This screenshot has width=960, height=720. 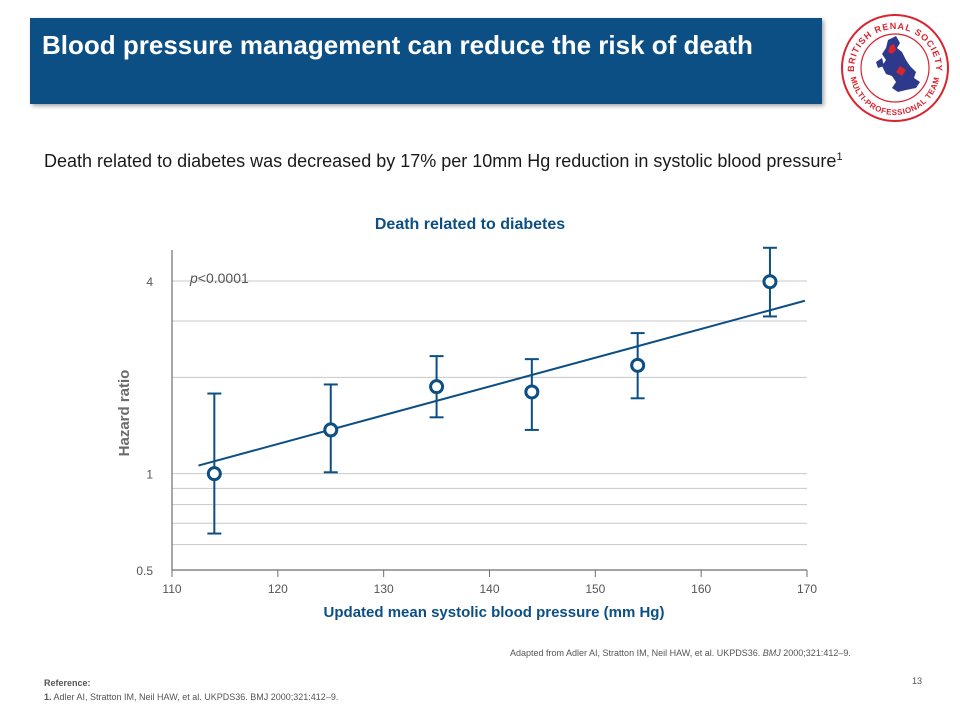 I want to click on adapted-note-journal: BMJ, so click(x=771, y=653).